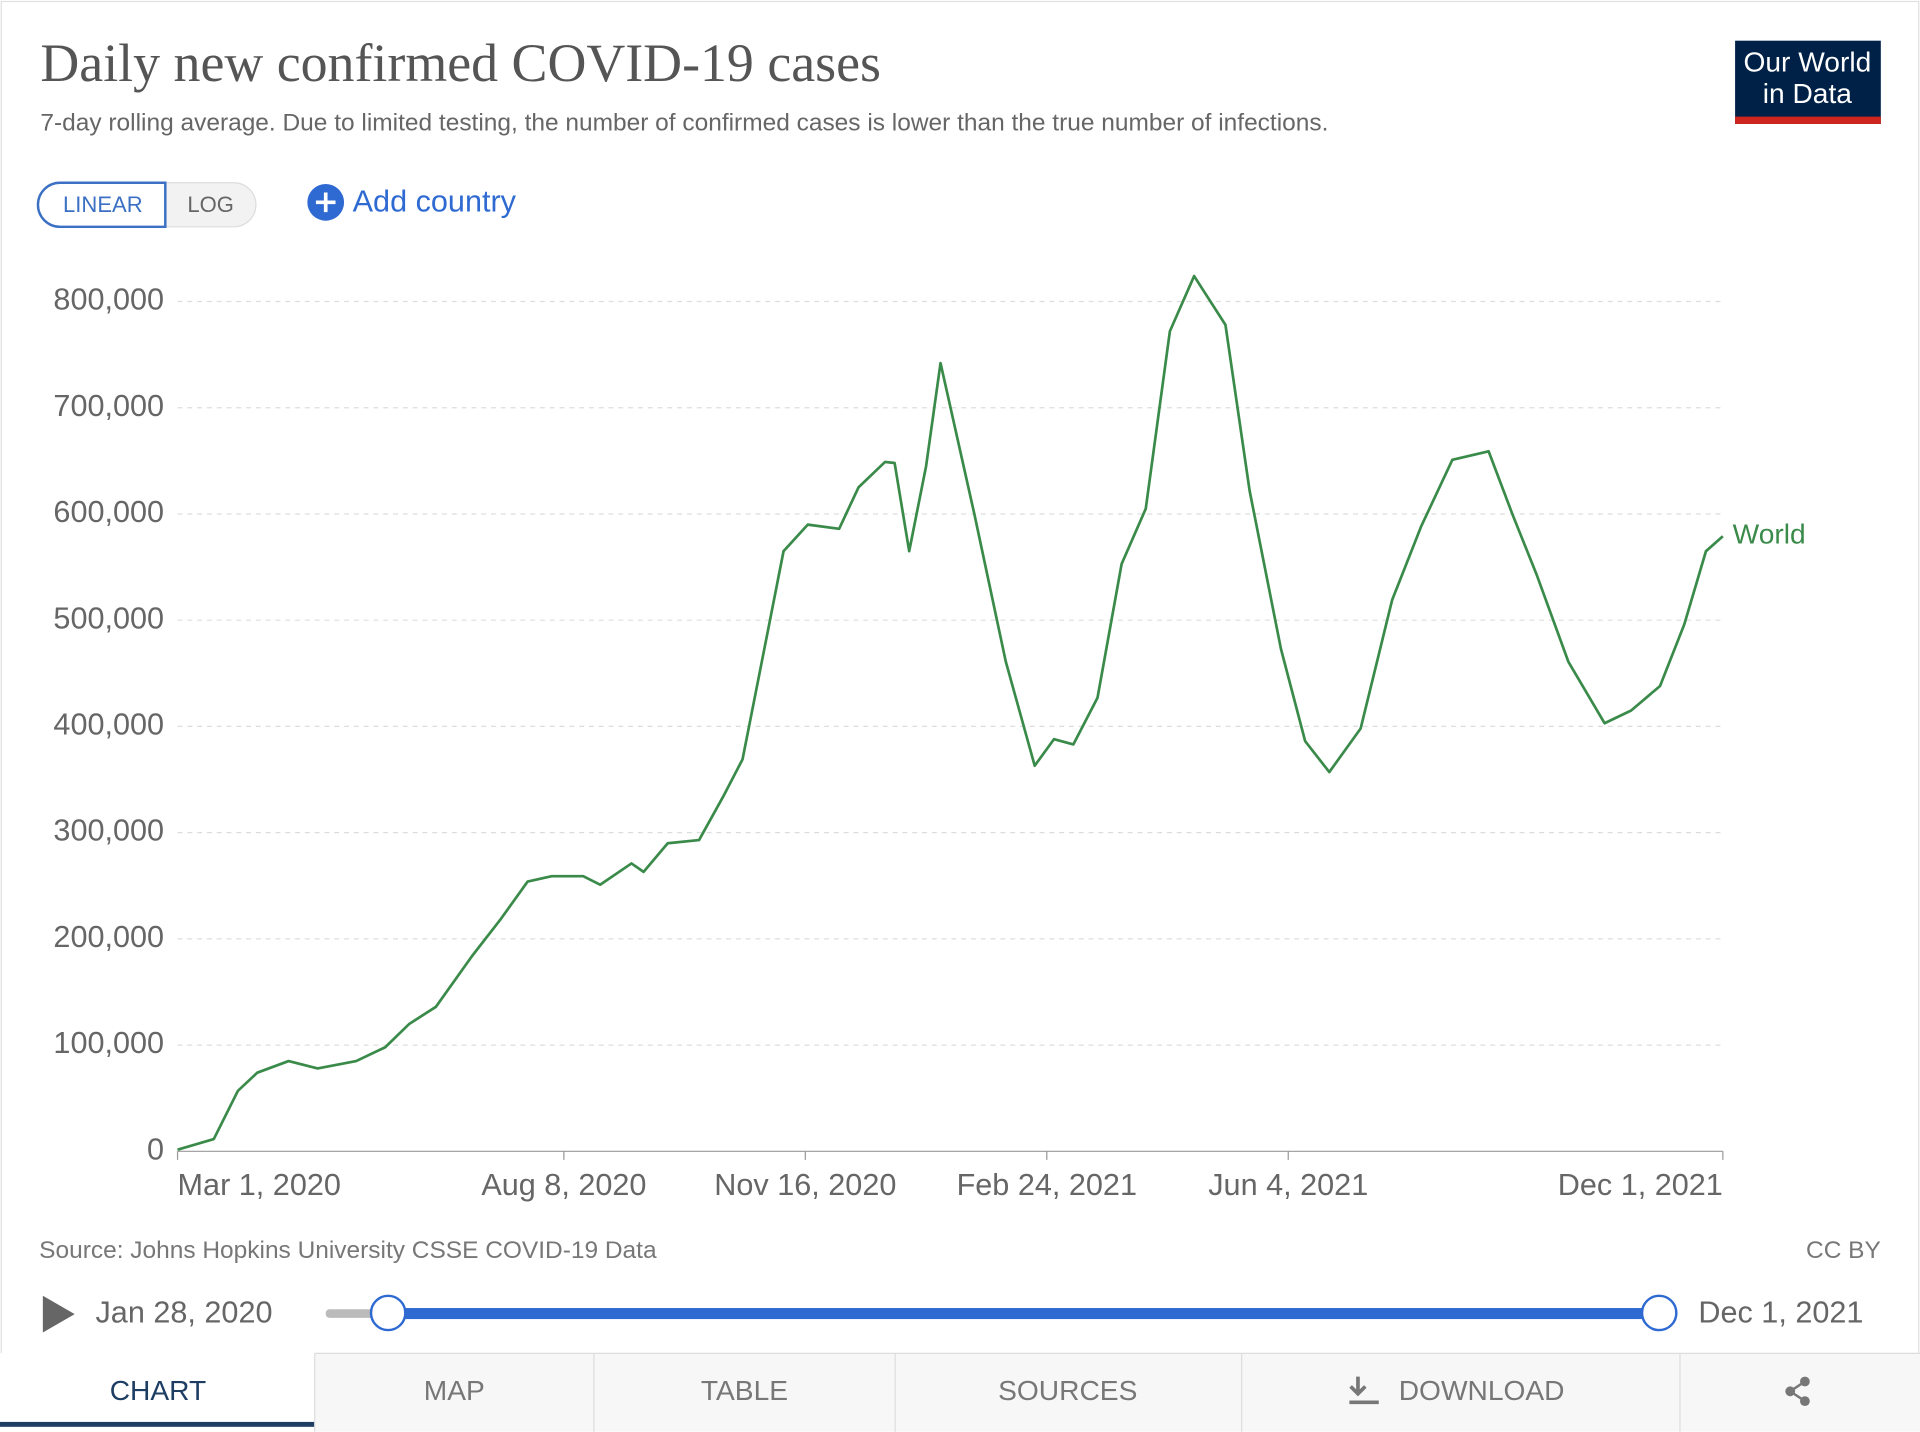 The width and height of the screenshot is (1920, 1432). What do you see at coordinates (108, 300) in the screenshot?
I see `y-tick-label: 800,000` at bounding box center [108, 300].